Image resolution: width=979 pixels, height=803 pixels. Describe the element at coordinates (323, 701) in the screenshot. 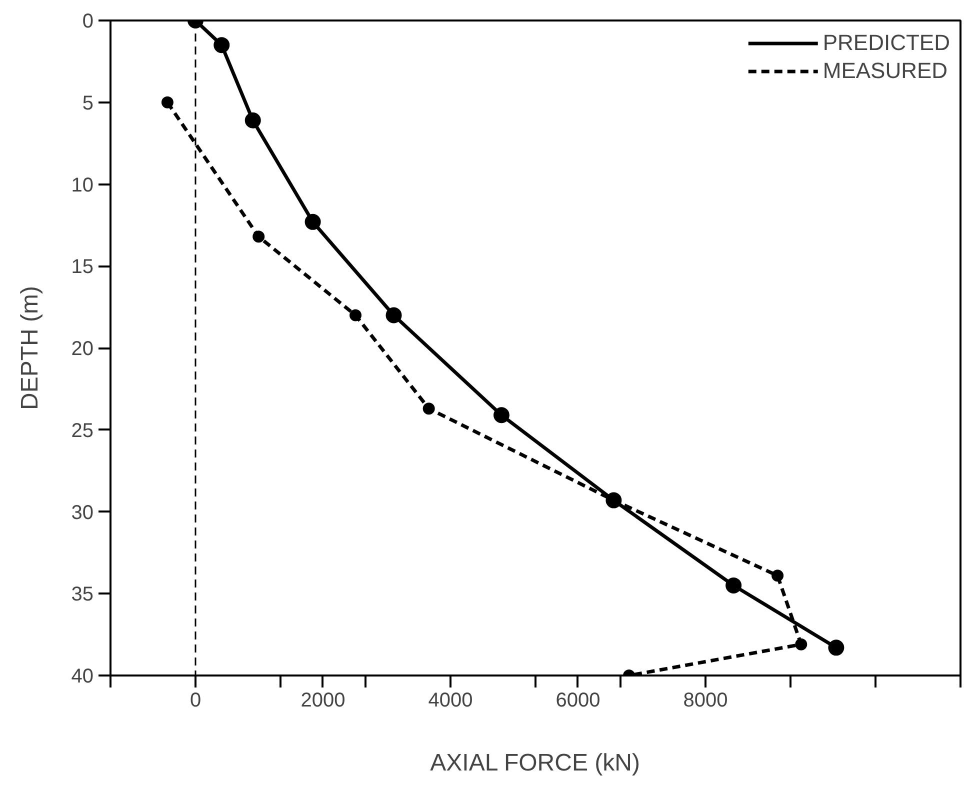

I see `x-tick-label: 2000` at that location.